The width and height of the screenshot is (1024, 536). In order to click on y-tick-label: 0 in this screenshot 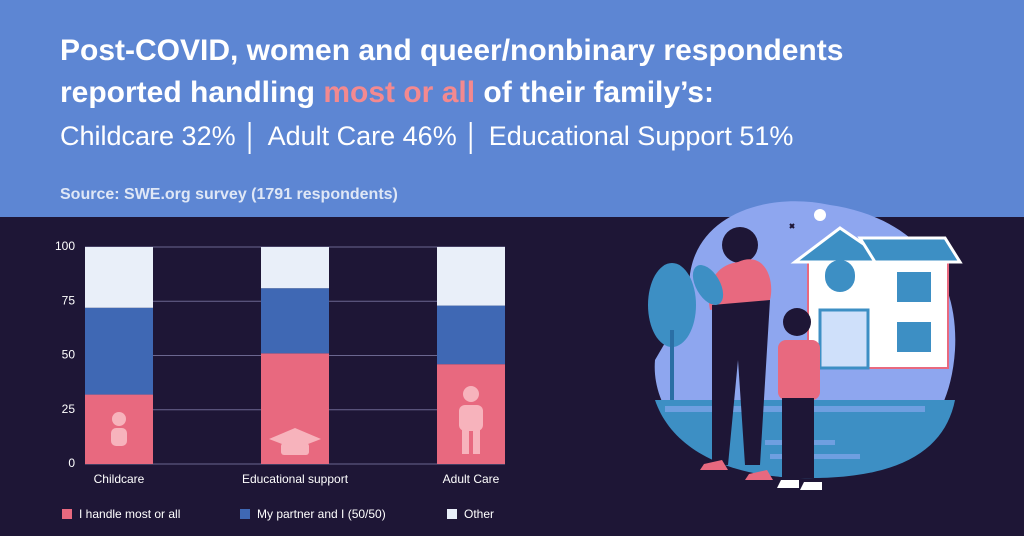, I will do `click(71, 463)`.